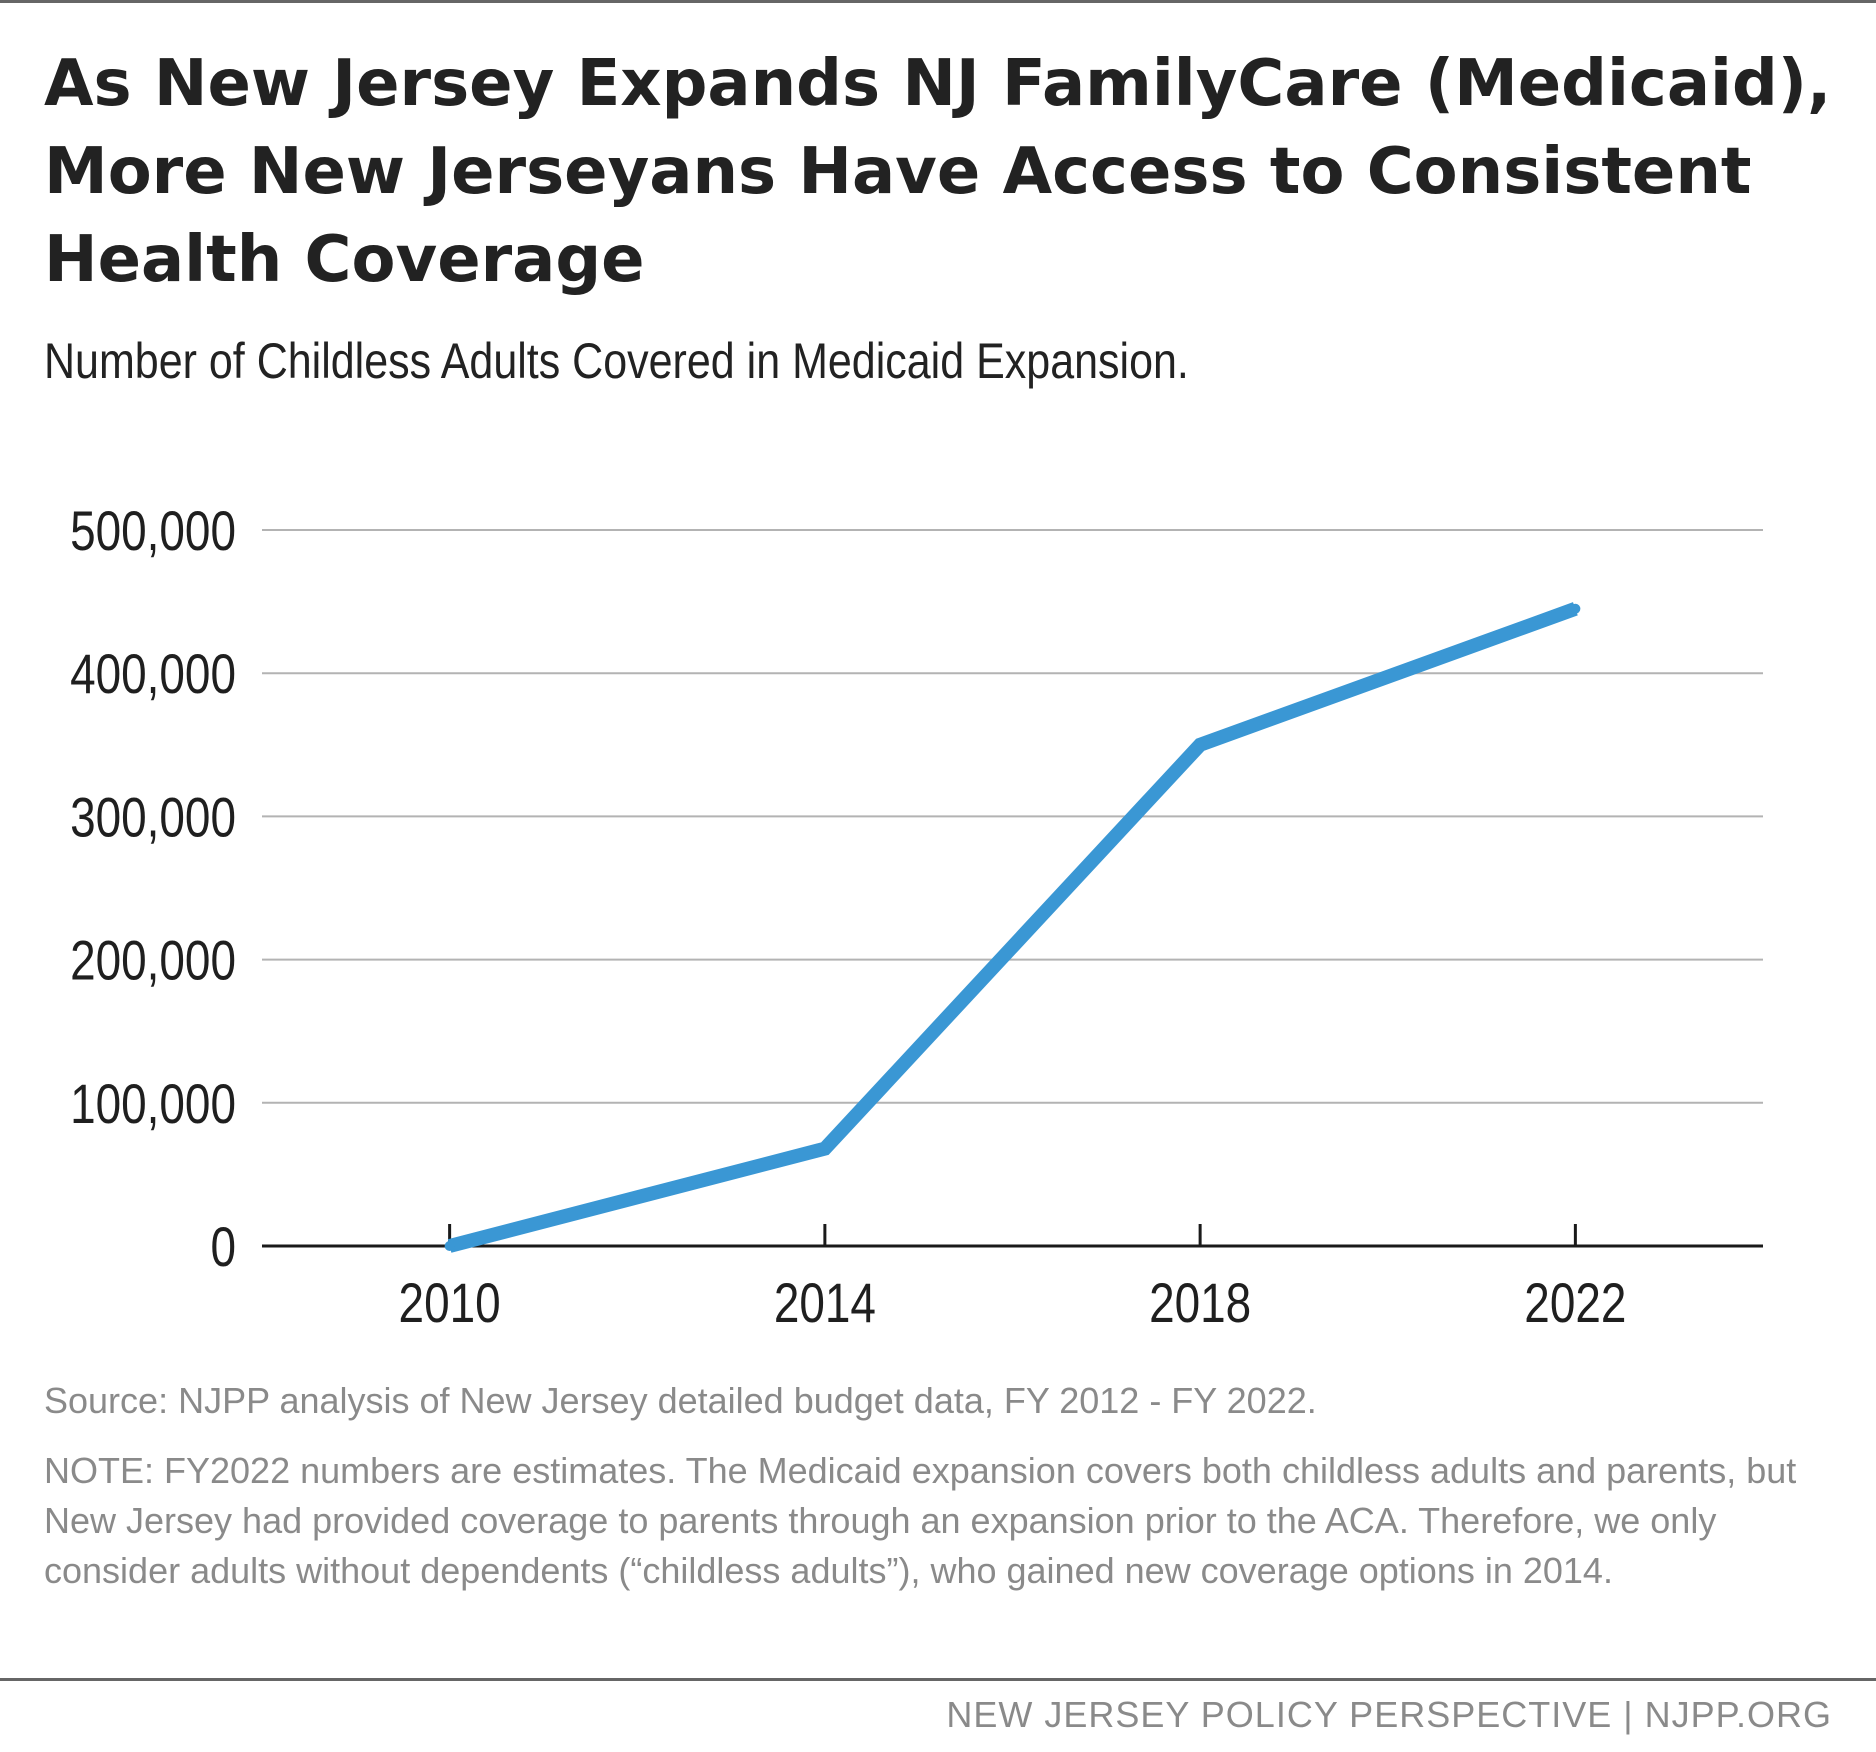 The height and width of the screenshot is (1752, 1876). Describe the element at coordinates (1012, 1279) in the screenshot. I see `x-axis: 2010 2014 2018 2022` at that location.